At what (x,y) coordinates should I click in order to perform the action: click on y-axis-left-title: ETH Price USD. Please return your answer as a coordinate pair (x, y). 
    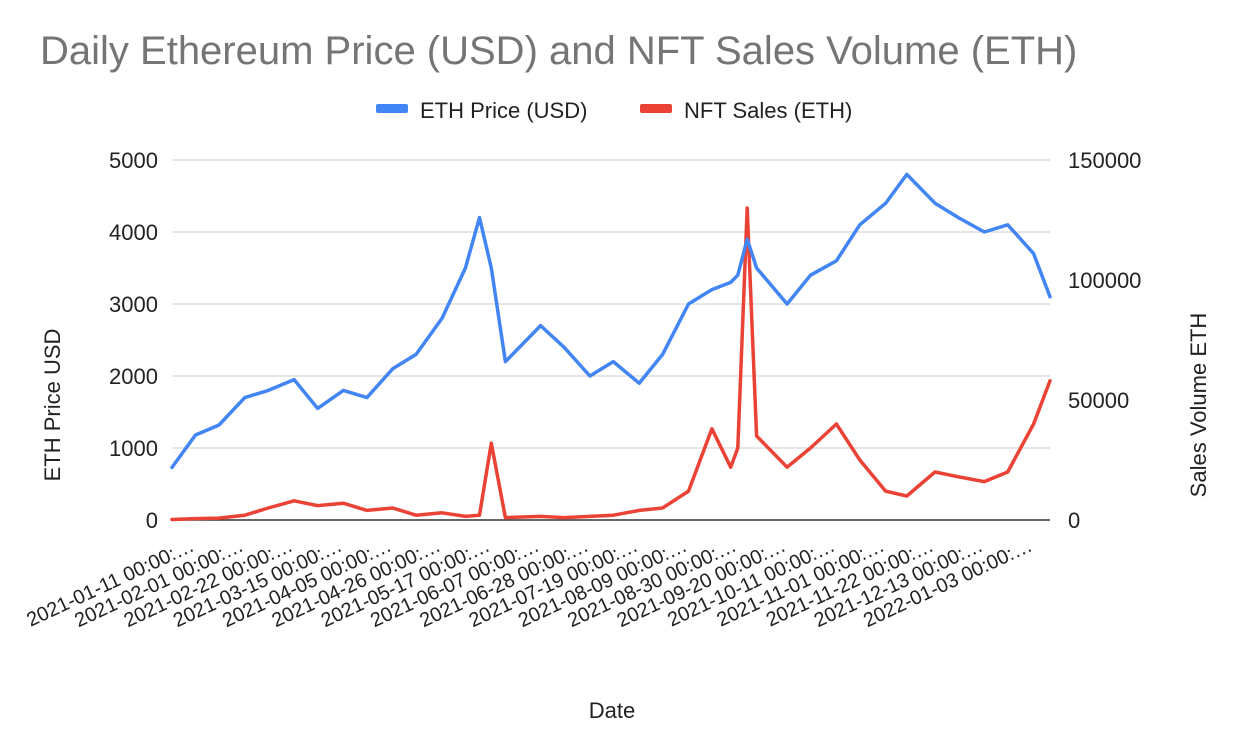
    Looking at the image, I should click on (52, 405).